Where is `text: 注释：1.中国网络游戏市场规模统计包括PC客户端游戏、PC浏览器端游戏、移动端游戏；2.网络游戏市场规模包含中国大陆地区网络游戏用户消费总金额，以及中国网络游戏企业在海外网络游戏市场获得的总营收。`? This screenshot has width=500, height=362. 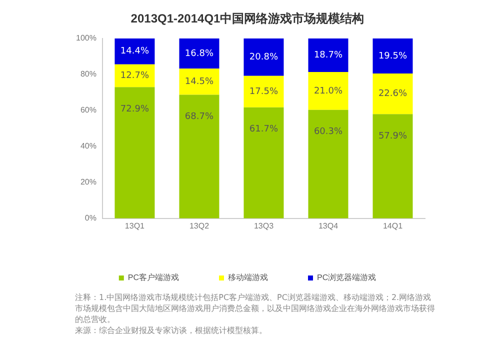
text: 注释：1.中国网络游戏市场规模统计包括PC客户端游戏、PC浏览器端游戏、移动端游戏；2.网络游戏市场规模包含中国大陆地区网络游戏用户消费总金额，以及中国网络游戏企业在海外网络游戏市场获得的总营收。 is located at coordinates (255, 308).